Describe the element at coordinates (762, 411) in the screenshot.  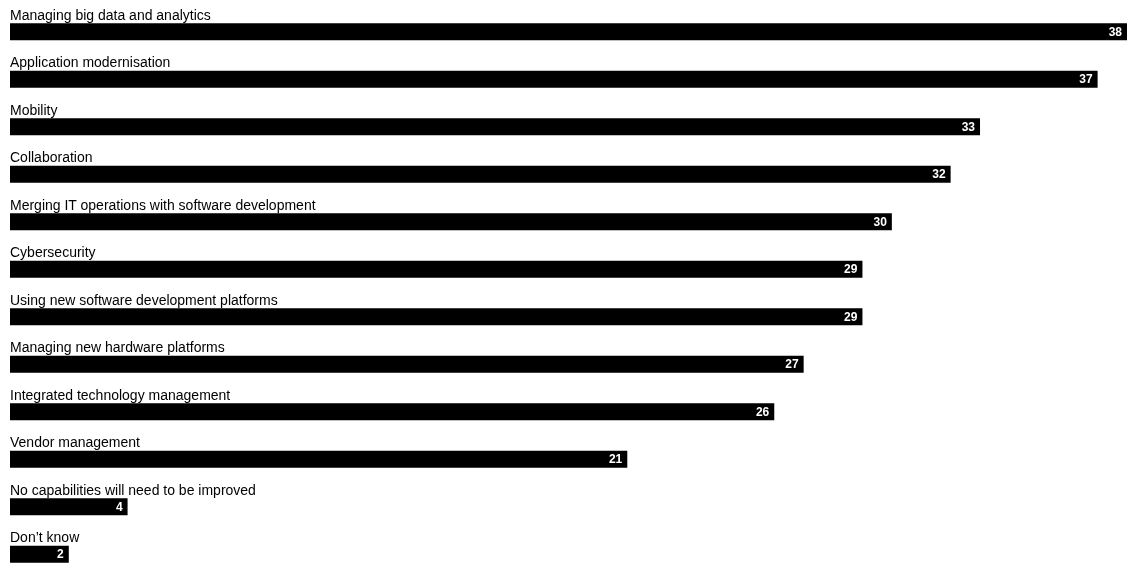
I see `data-label: 26` at that location.